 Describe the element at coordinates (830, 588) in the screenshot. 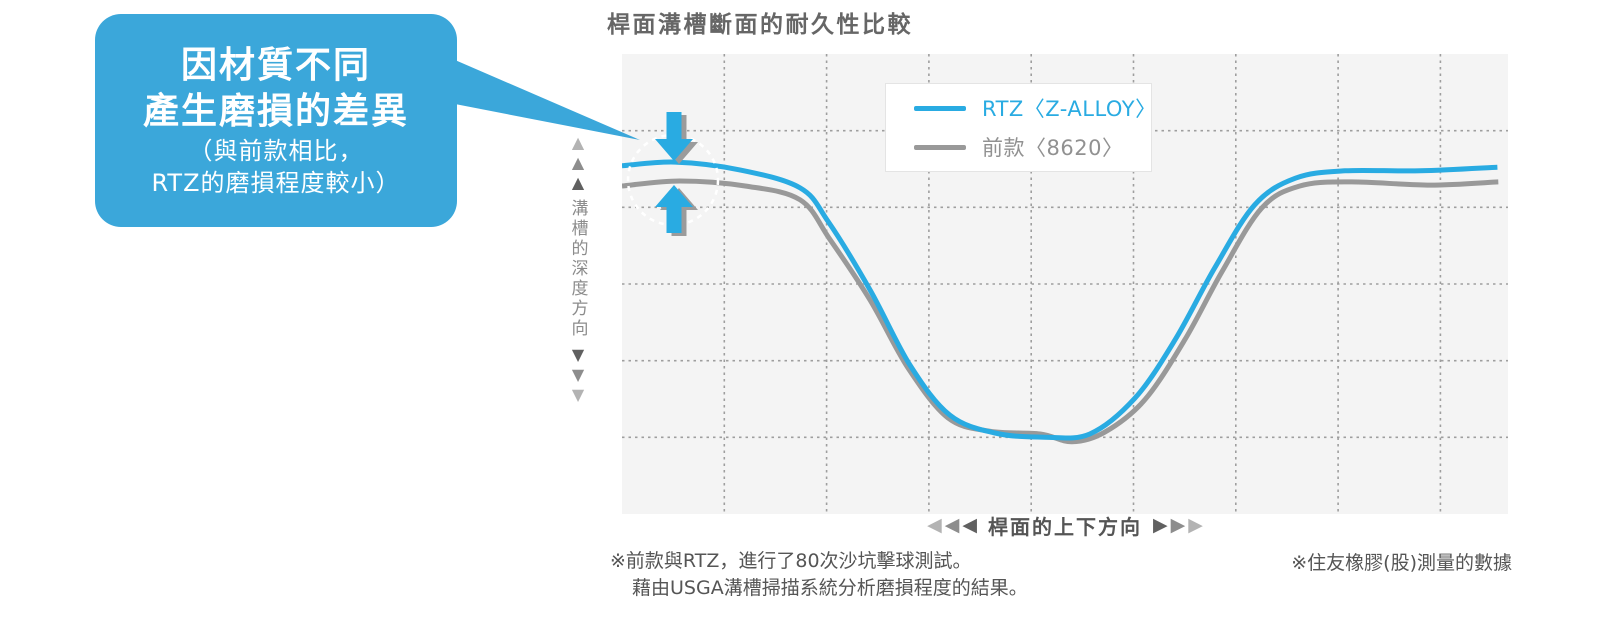

I see `footnote-line-2: 藉由USGA溝槽掃描系統分析磨損程度的結果。` at that location.